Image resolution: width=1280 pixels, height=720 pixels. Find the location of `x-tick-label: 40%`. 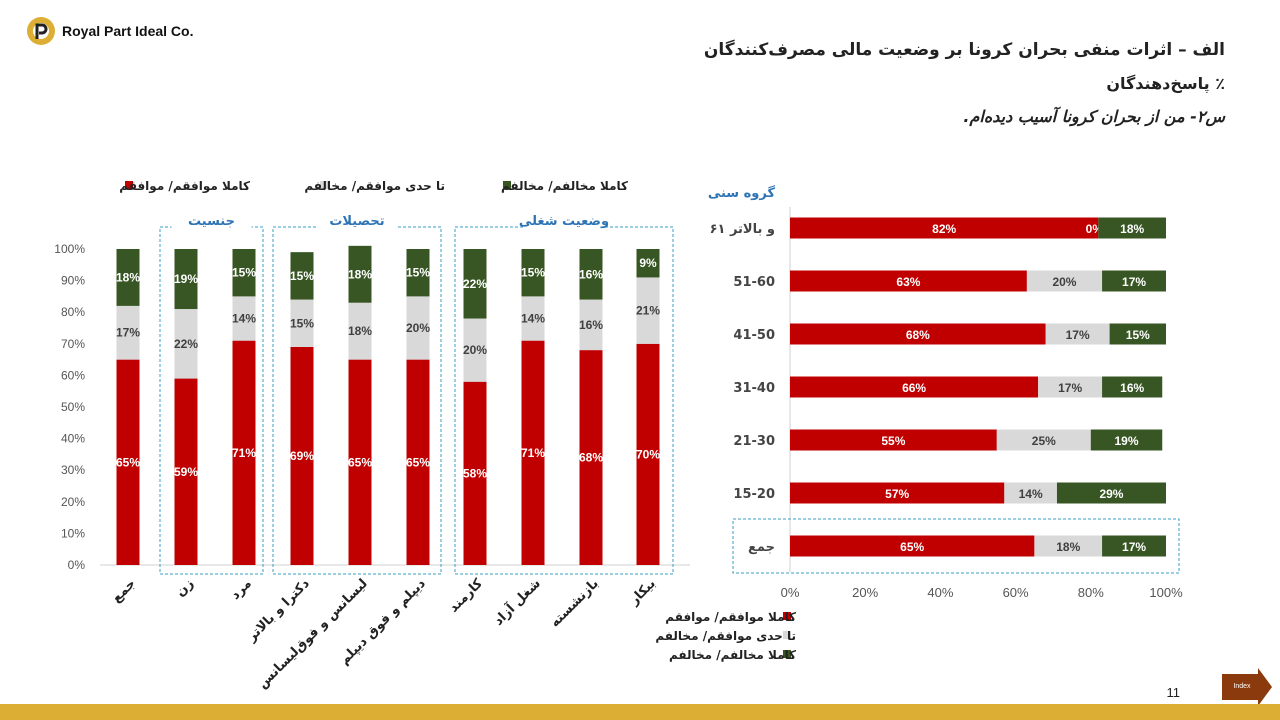

x-tick-label: 40% is located at coordinates (940, 592).